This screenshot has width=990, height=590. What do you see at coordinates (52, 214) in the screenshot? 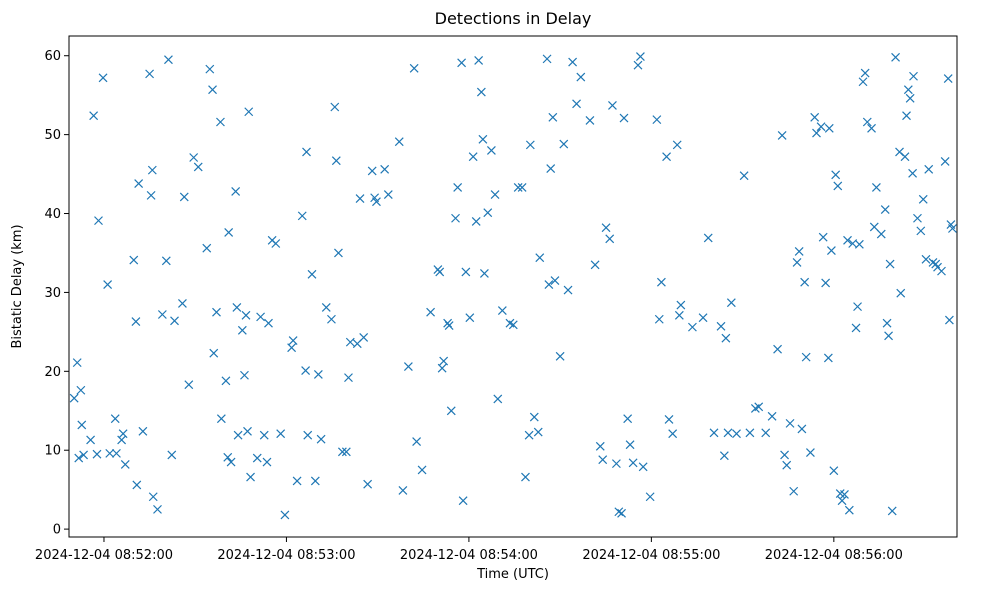
I see `y-tick-label: 40` at bounding box center [52, 214].